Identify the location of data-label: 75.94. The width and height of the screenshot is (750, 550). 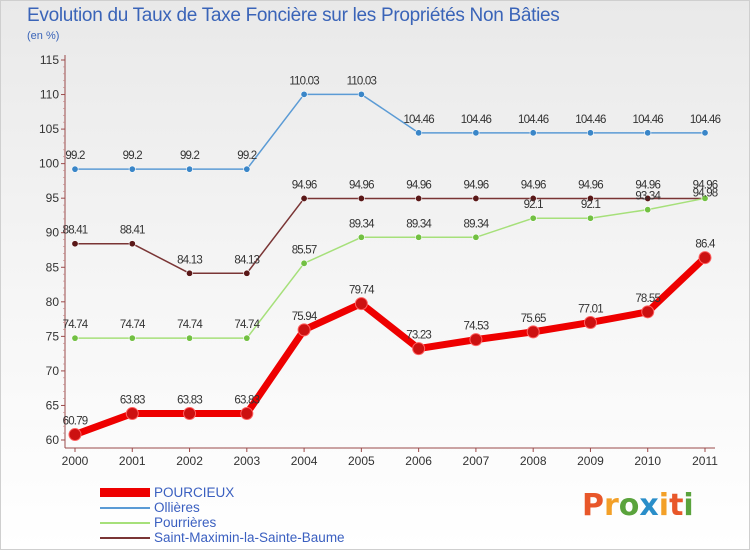
(305, 317).